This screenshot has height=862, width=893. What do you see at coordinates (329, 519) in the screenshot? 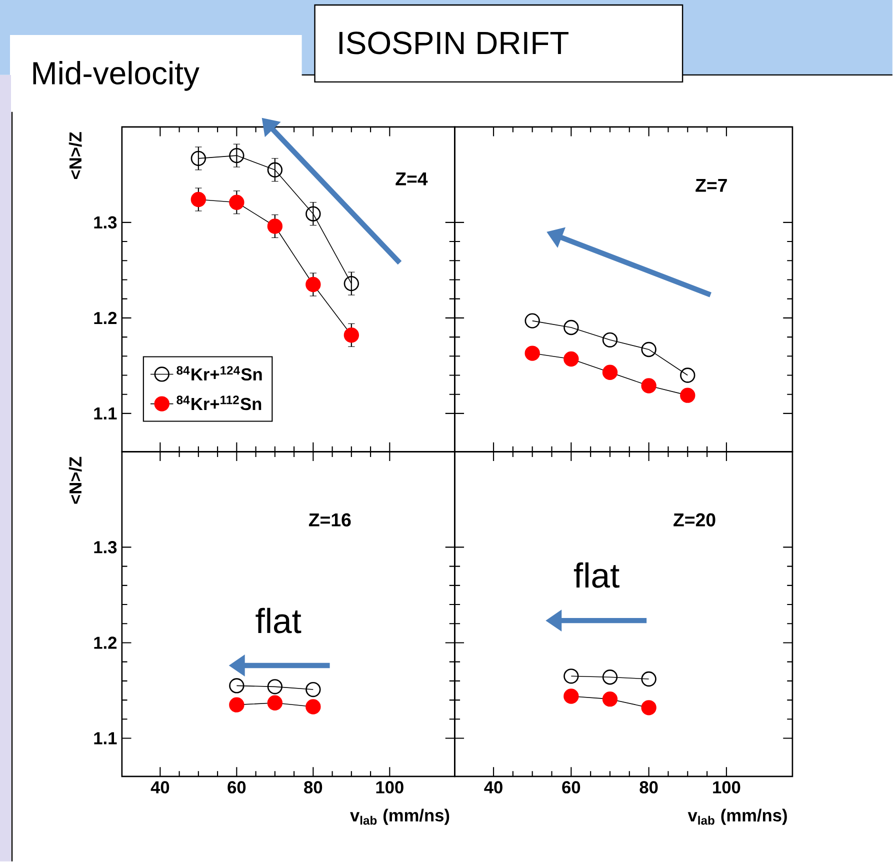
I see `text: Z=16` at bounding box center [329, 519].